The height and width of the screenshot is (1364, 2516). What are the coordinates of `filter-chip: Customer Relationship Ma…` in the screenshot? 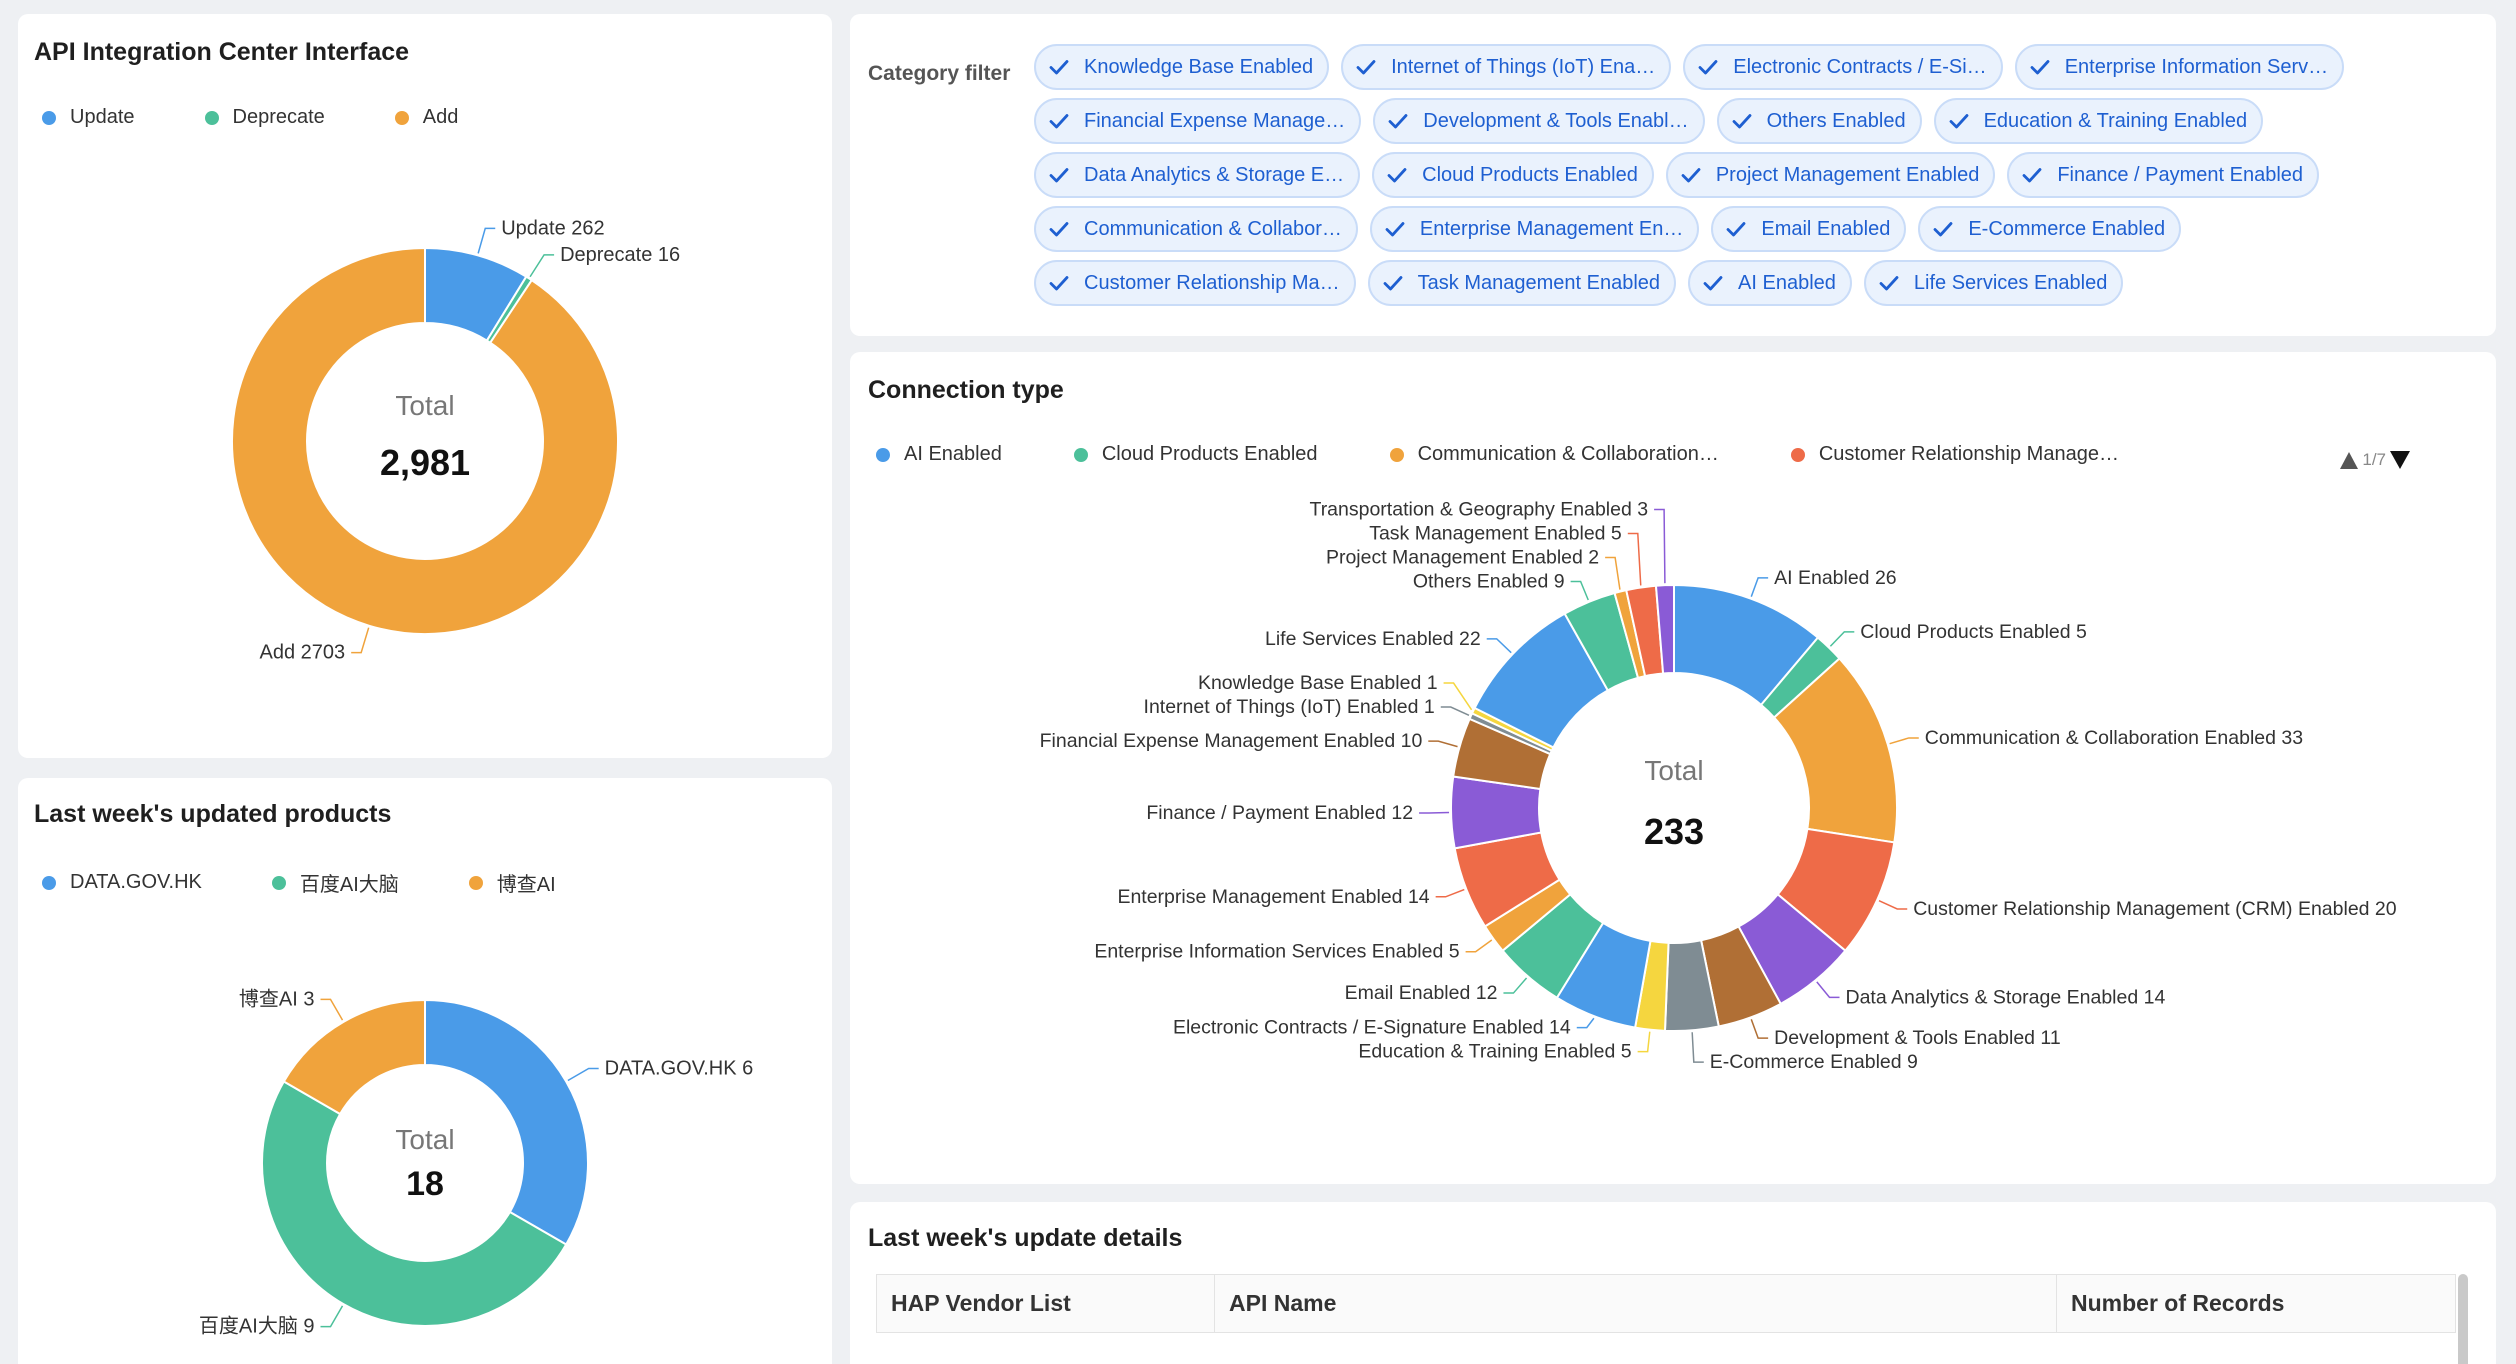 It's located at (1195, 283).